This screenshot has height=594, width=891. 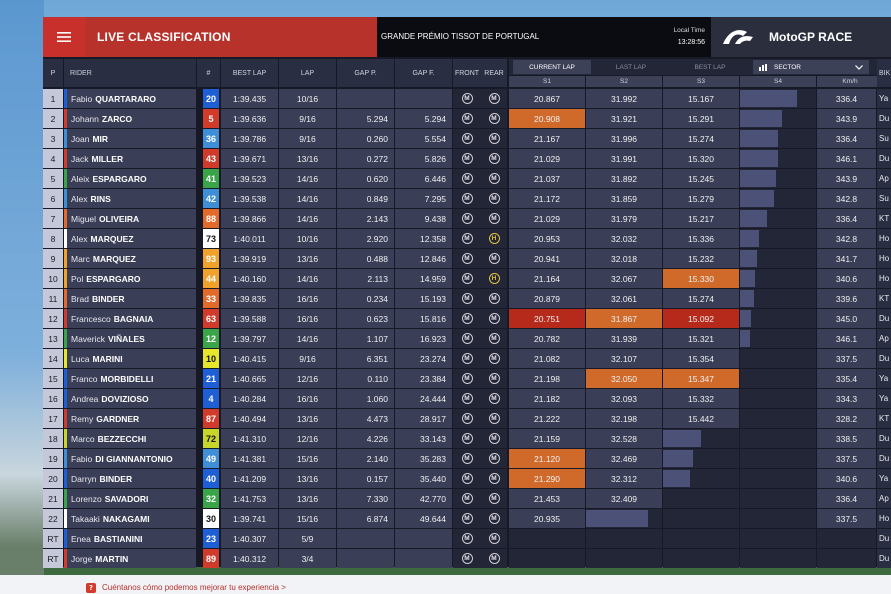 I want to click on rider-last-name: BAGNAIA, so click(x=133, y=318).